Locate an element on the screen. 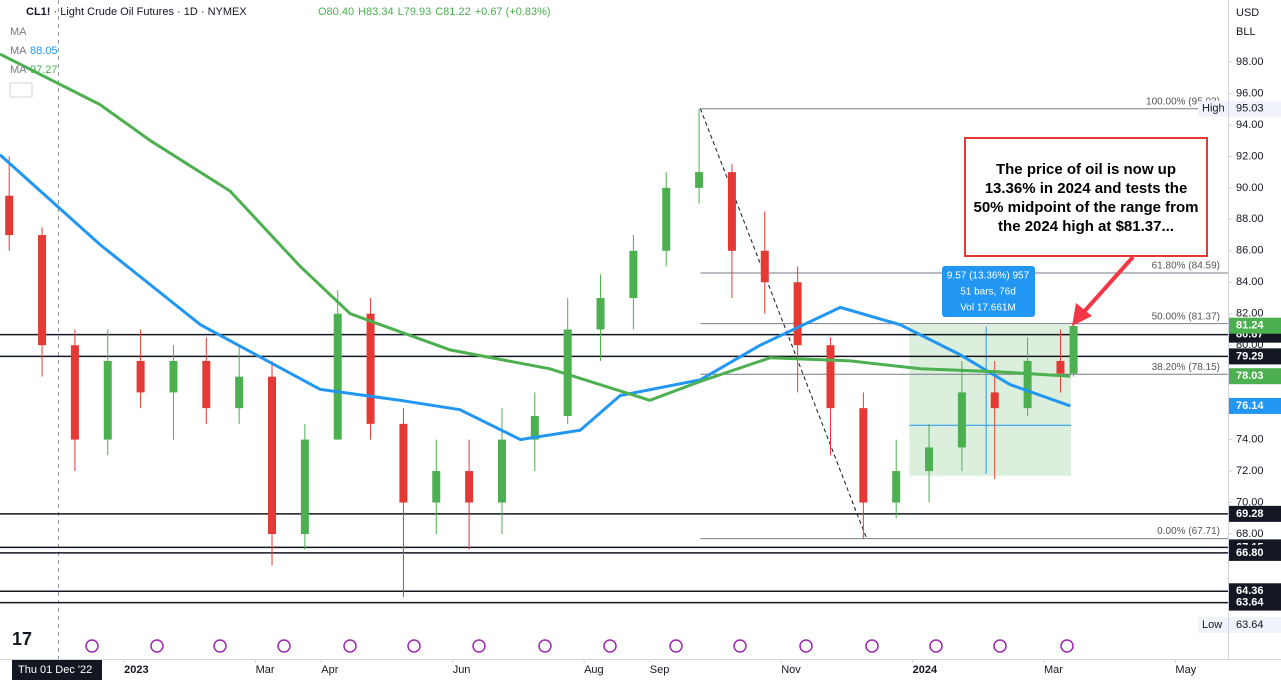 The image size is (1281, 687). extreme-value: 63.64 is located at coordinates (1250, 625).